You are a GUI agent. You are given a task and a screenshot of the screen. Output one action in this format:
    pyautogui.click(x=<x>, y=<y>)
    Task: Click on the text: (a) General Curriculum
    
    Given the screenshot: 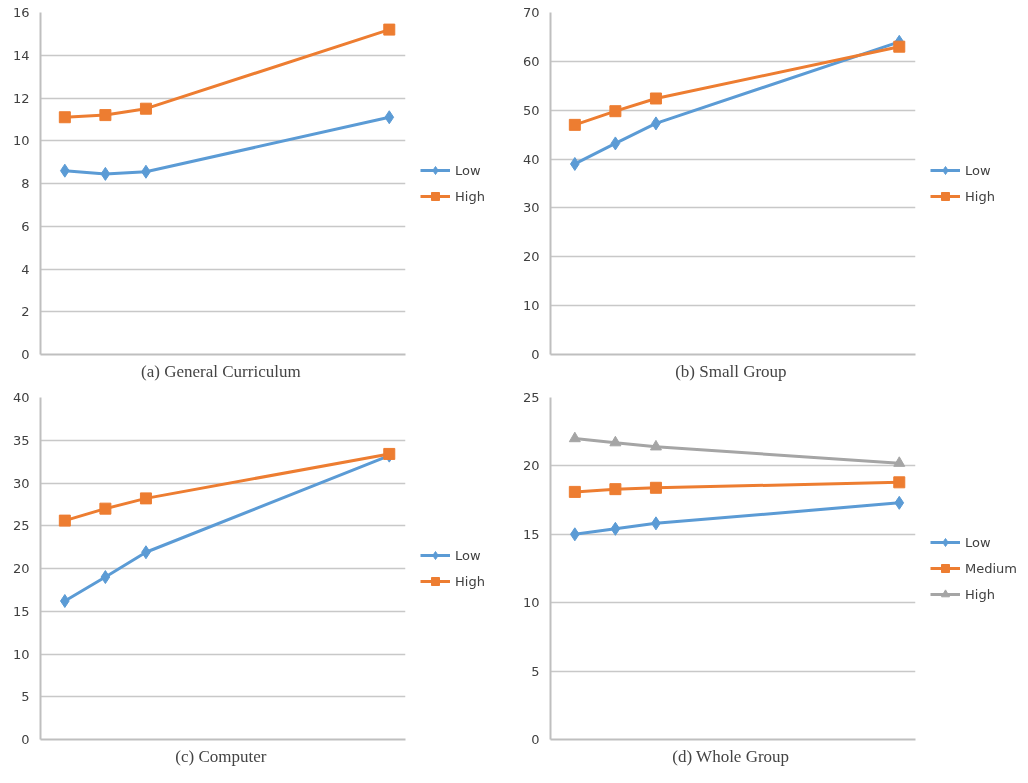 What is the action you would take?
    pyautogui.click(x=221, y=371)
    